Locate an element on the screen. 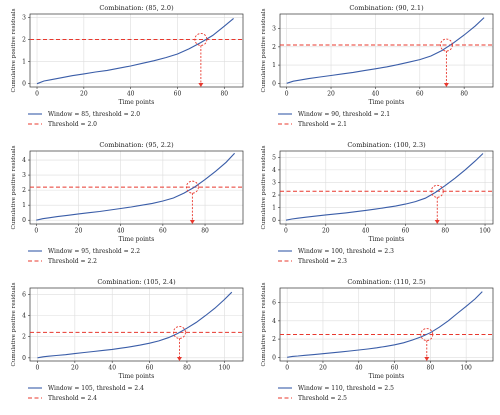 This screenshot has width=500, height=415. legend-label-series: Window = 85, threshold = 2.0 is located at coordinates (94, 114).